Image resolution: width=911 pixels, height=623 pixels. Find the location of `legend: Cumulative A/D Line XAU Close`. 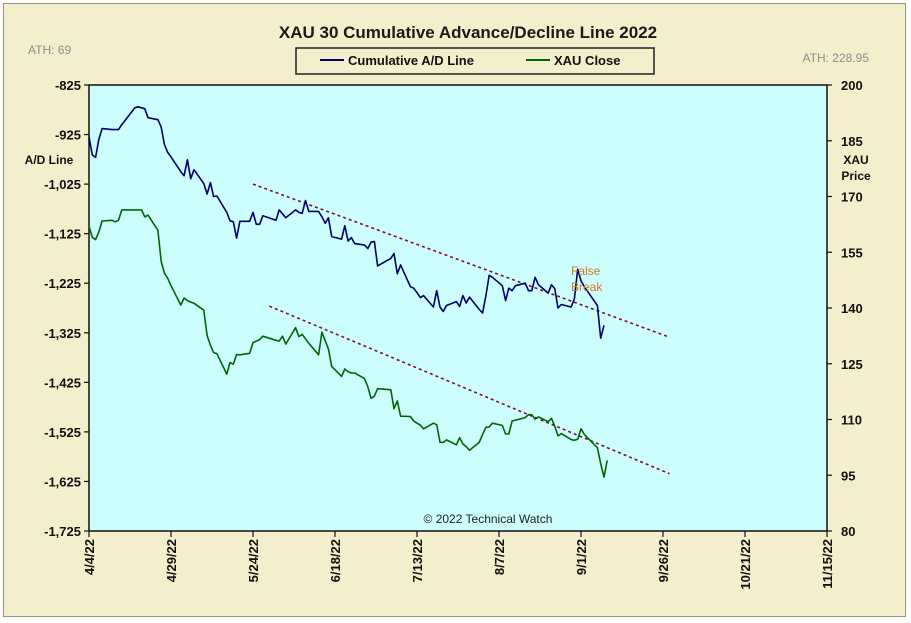

legend: Cumulative A/D Line XAU Close is located at coordinates (475, 61).